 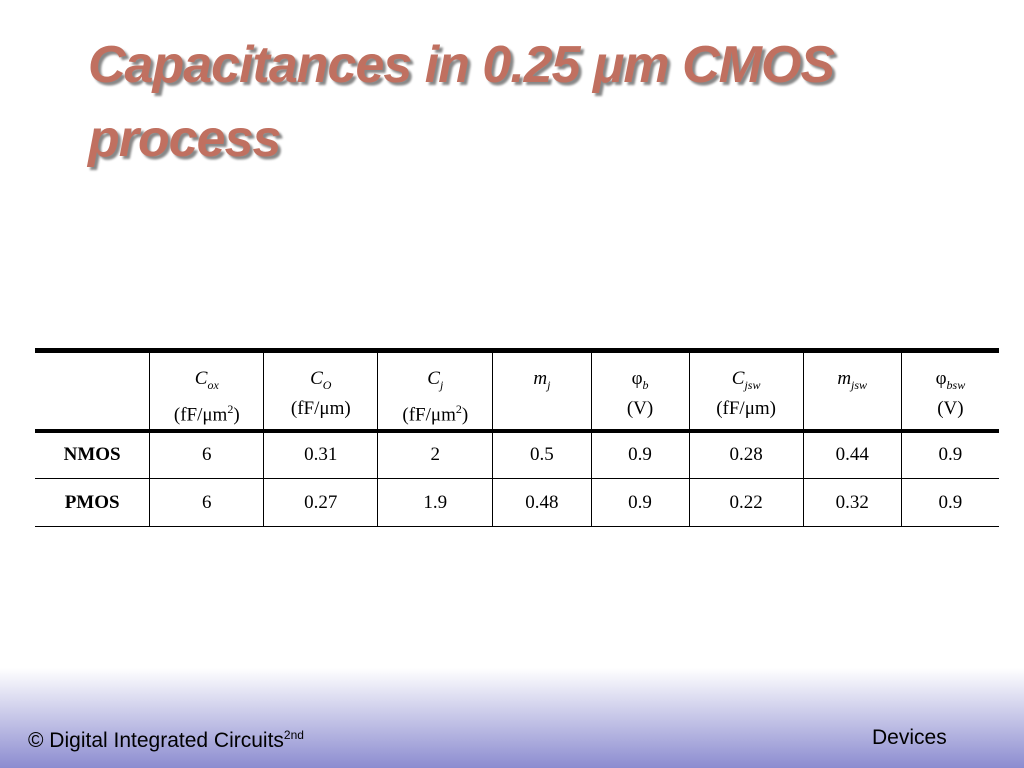 I want to click on header-cell, so click(x=92, y=391).